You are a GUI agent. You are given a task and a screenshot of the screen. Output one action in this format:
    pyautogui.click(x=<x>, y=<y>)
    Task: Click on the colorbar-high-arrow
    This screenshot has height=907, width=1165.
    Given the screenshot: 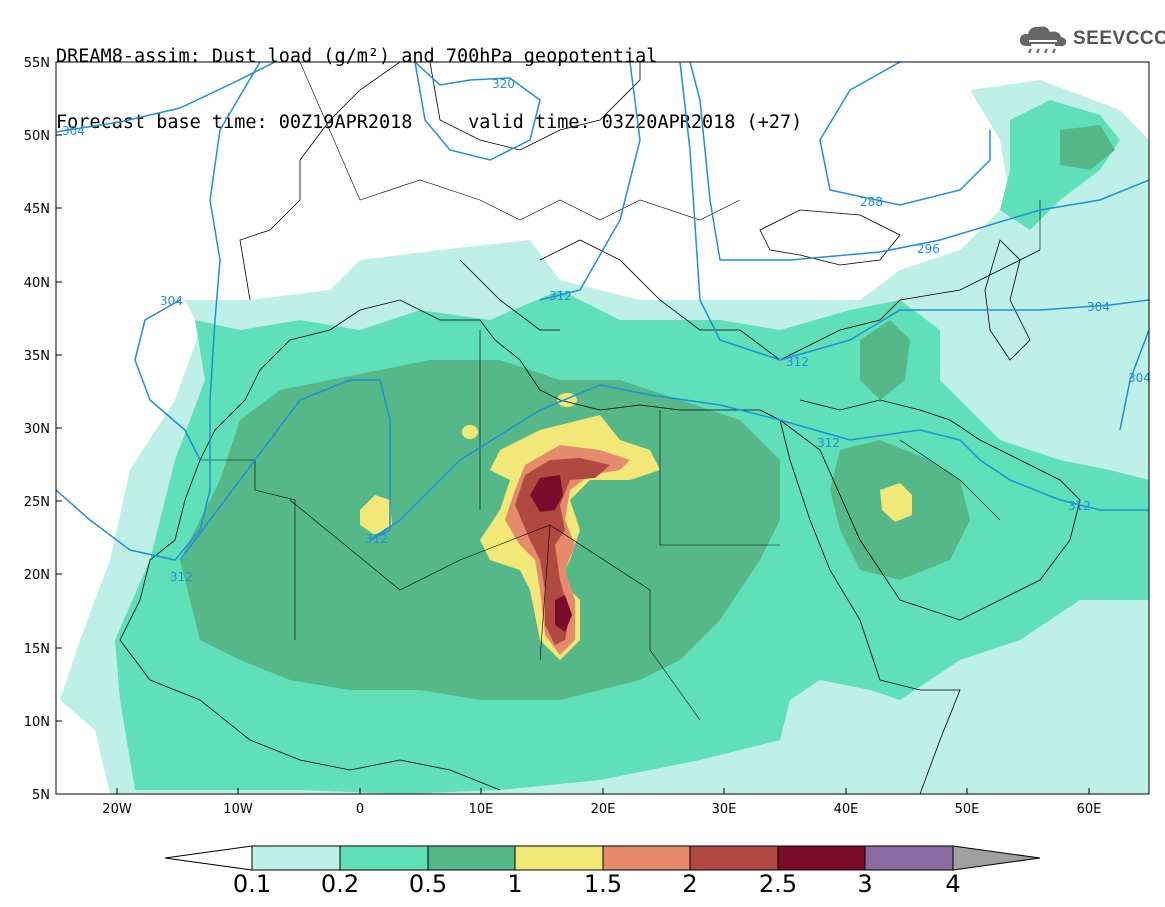 What is the action you would take?
    pyautogui.click(x=996, y=858)
    